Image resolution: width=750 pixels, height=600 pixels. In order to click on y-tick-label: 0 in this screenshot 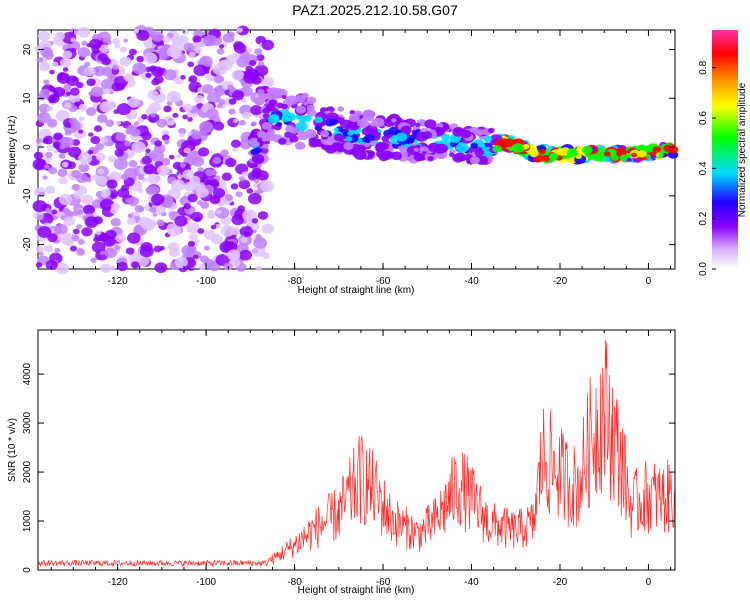, I will do `click(27, 147)`.